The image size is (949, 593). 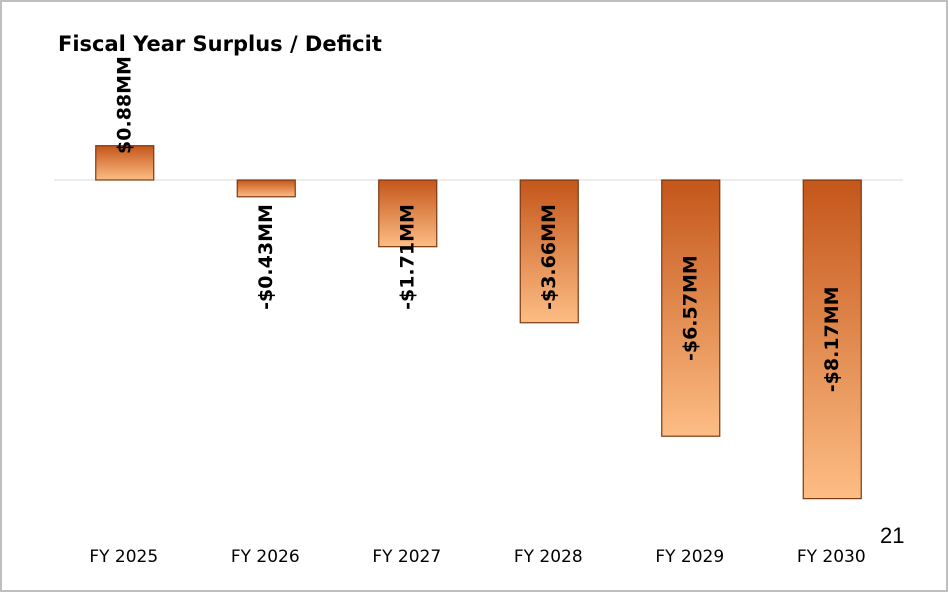 I want to click on data-label: -$6.57MM, so click(x=690, y=308).